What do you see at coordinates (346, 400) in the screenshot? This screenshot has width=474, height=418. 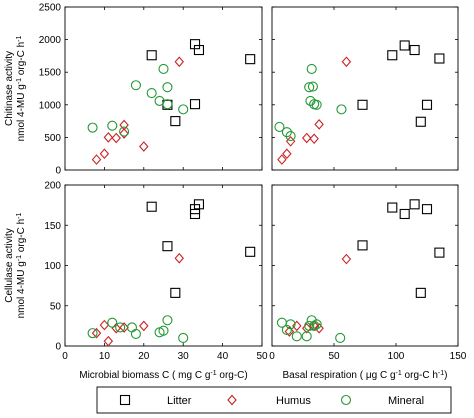 I see `legend-mineral-marker` at bounding box center [346, 400].